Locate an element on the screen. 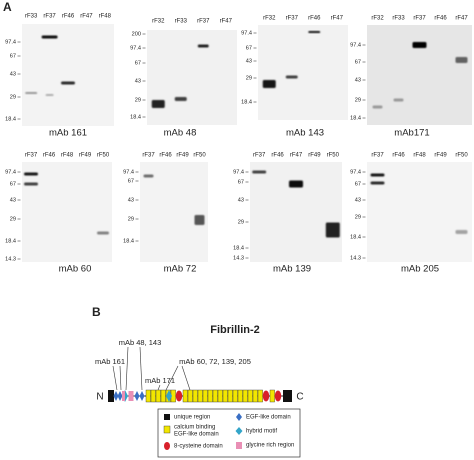 The image size is (474, 460). antibody-label: mAb 60, 72, 139, 205 is located at coordinates (215, 361).